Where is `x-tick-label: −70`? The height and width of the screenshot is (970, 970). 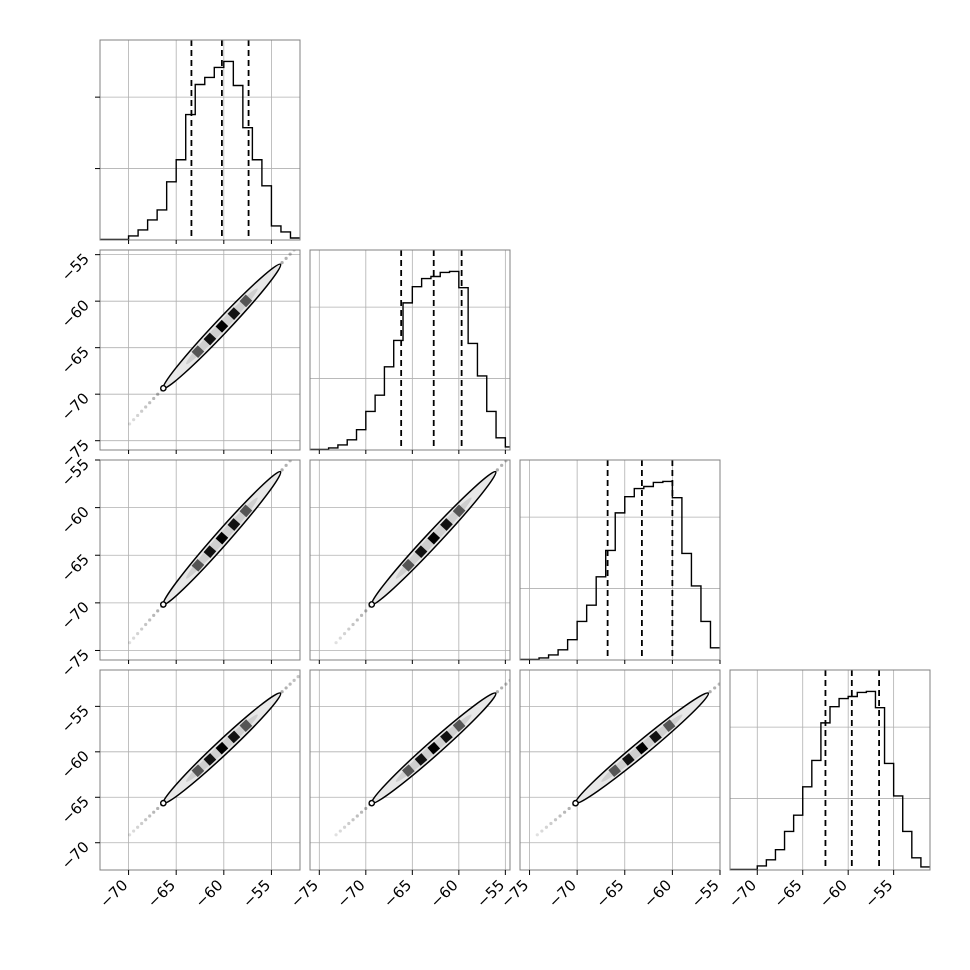
x-tick-label: −70 is located at coordinates (742, 893).